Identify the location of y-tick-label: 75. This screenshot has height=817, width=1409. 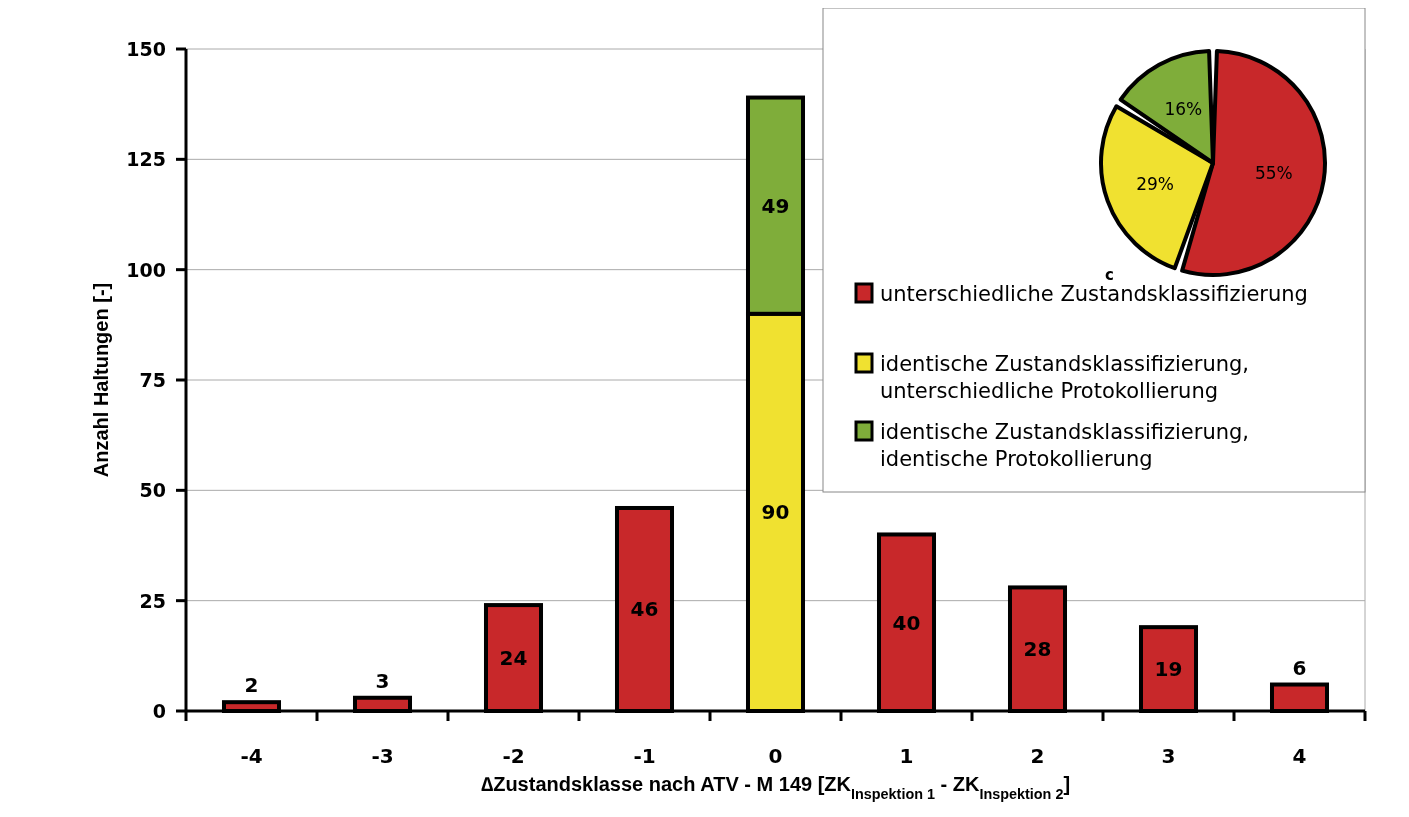
(152, 380).